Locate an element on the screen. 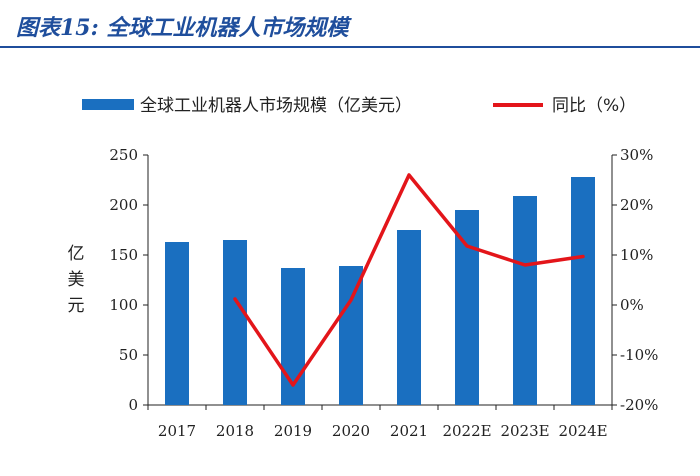 This screenshot has width=700, height=476. right-tick-label: -20% is located at coordinates (639, 405).